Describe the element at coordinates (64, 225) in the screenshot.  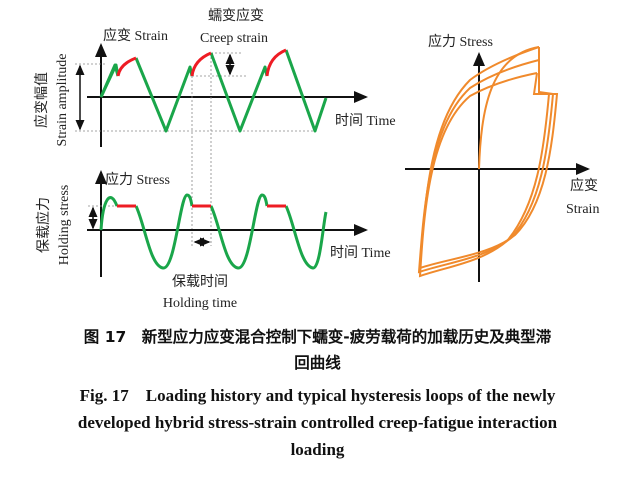
I see `holding-stress-label-en: Holding stress` at that location.